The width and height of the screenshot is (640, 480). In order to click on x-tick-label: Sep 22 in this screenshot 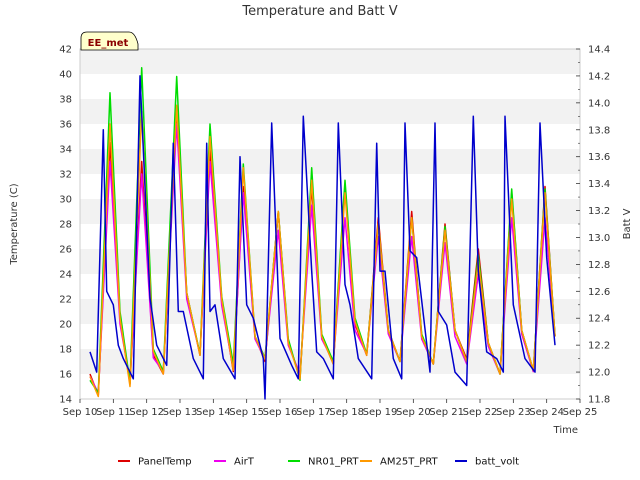, I will do `click(480, 412)`.